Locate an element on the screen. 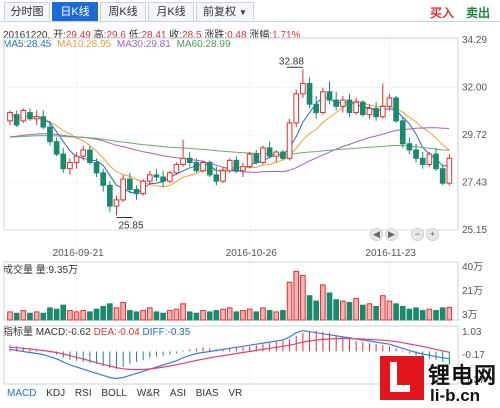 The height and width of the screenshot is (408, 500). indicator-tab-vr: VR is located at coordinates (235, 393).